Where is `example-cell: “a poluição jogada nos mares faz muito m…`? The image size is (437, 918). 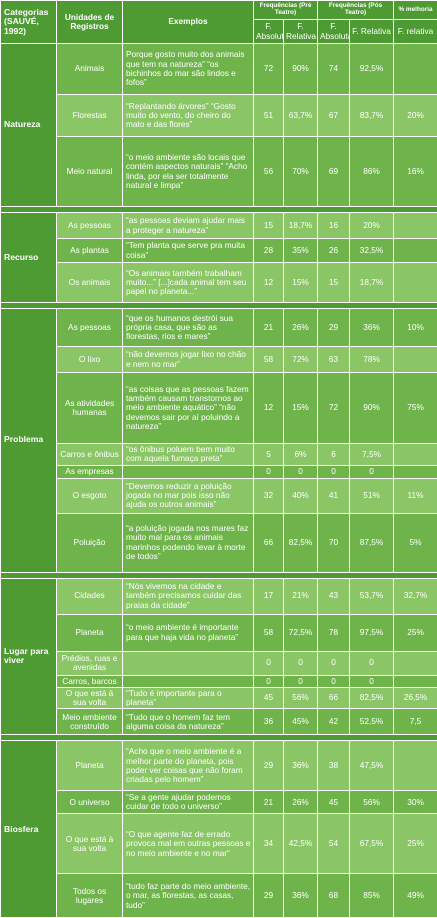 example-cell: “a poluição jogada nos mares faz muito m… is located at coordinates (188, 542).